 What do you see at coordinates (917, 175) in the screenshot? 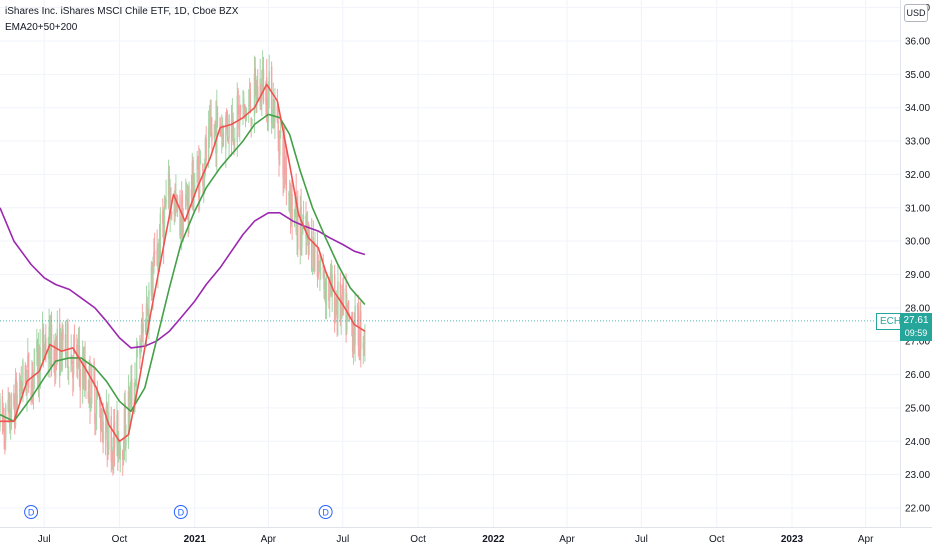
I see `price-tick-label: 32.00` at bounding box center [917, 175].